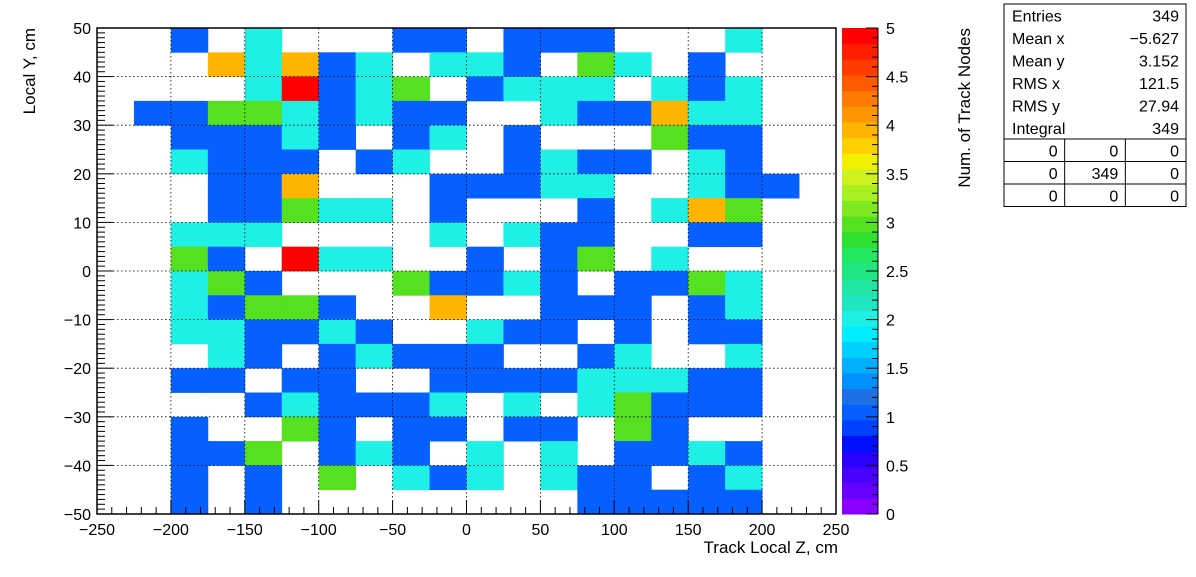 Image resolution: width=1196 pixels, height=577 pixels. What do you see at coordinates (1159, 107) in the screenshot?
I see `stats-value: 27.94` at bounding box center [1159, 107].